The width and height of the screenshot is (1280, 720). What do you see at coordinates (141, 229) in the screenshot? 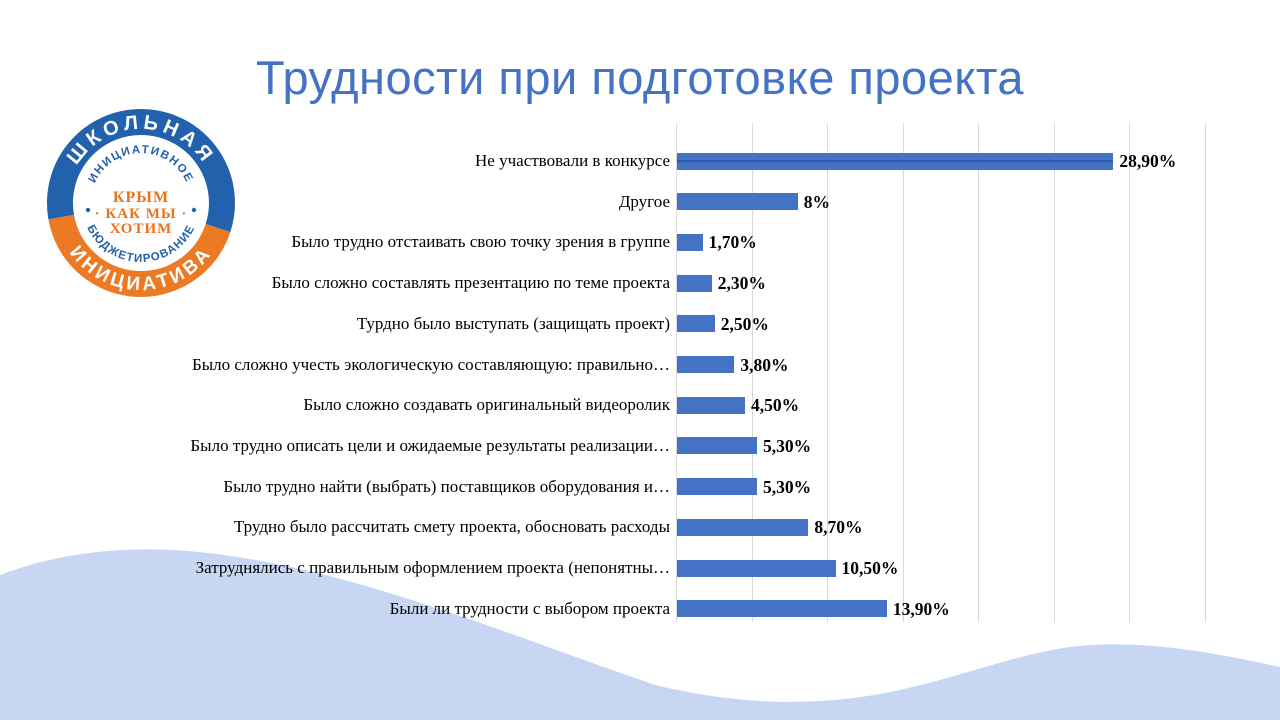
I see `logo-center-text-line3: ХОТИМ` at bounding box center [141, 229].